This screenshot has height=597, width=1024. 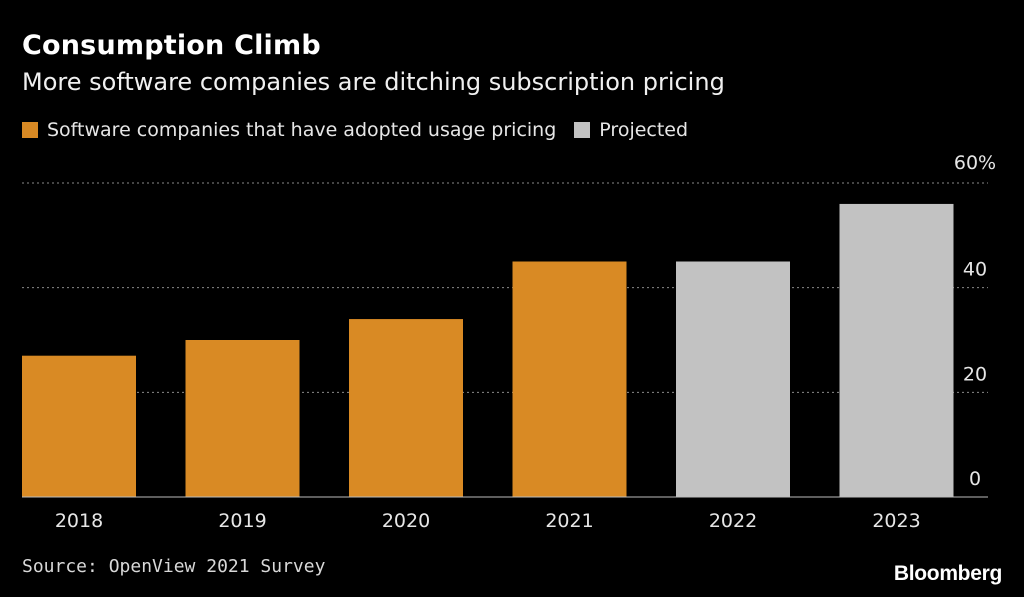 What do you see at coordinates (171, 45) in the screenshot?
I see `chart-title: Consumption Climb` at bounding box center [171, 45].